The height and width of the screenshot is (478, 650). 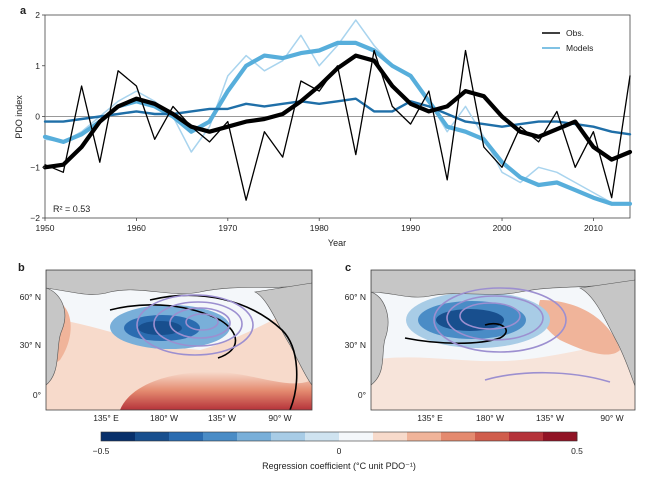 I want to click on y-tick-label: −1, so click(x=35, y=167).